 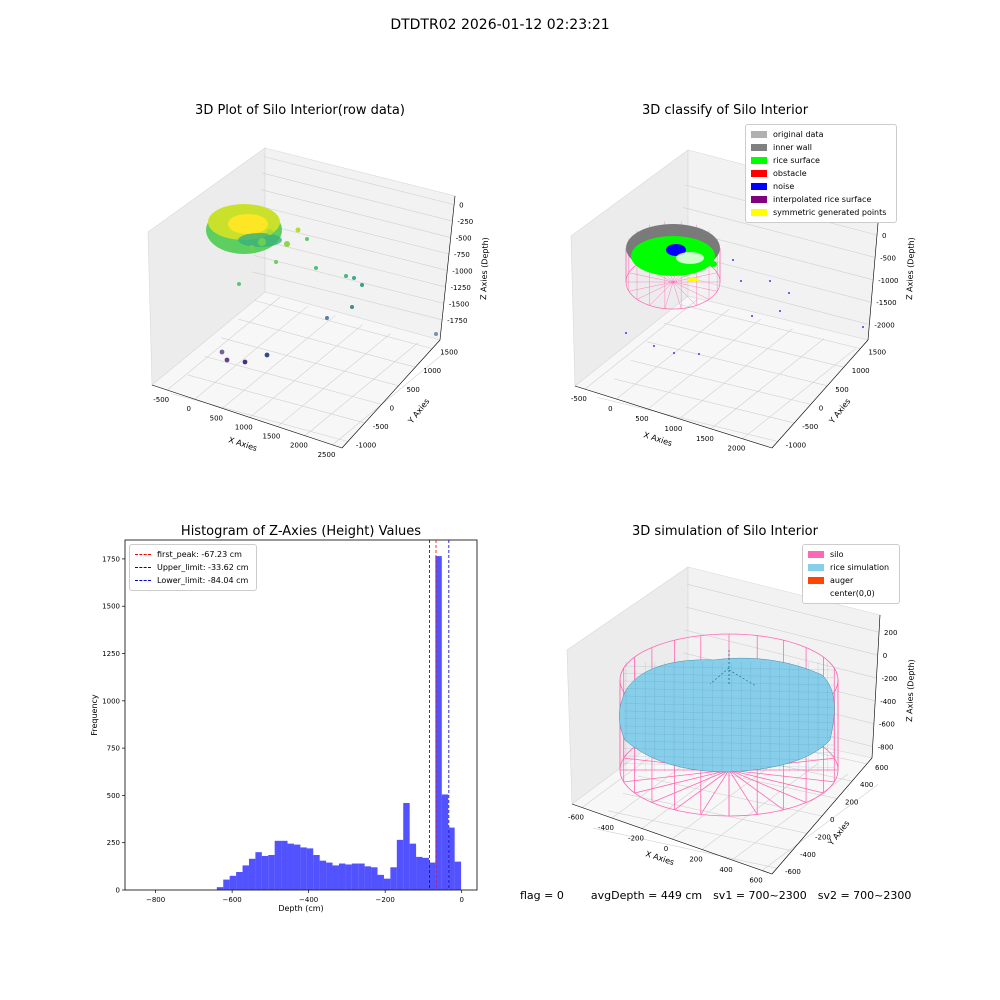 What do you see at coordinates (725, 110) in the screenshot?
I see `panel2-title: 3D classify of Silo Interior` at bounding box center [725, 110].